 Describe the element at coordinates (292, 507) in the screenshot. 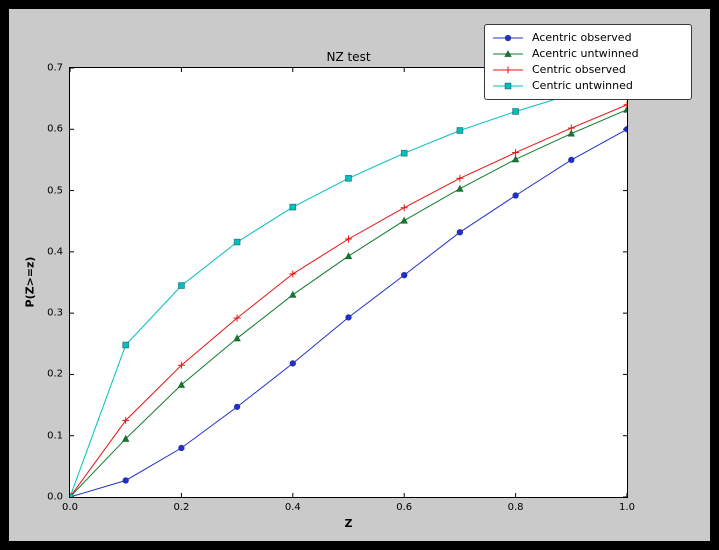

I see `x-tick-label: 0.4` at that location.